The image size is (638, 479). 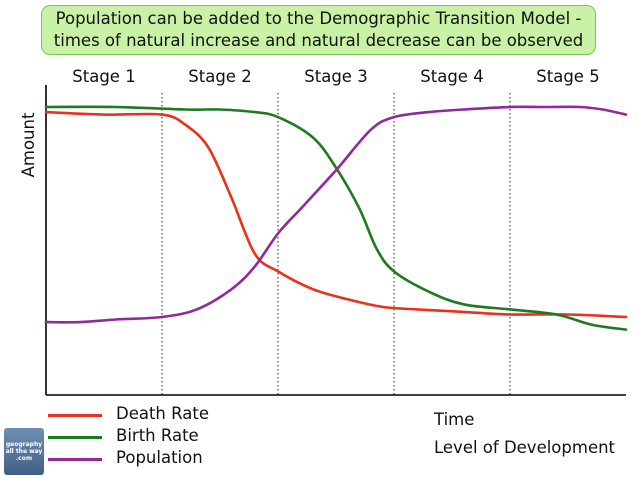 I want to click on legend-item-birth-rate: Birth Rate, so click(x=148, y=437).